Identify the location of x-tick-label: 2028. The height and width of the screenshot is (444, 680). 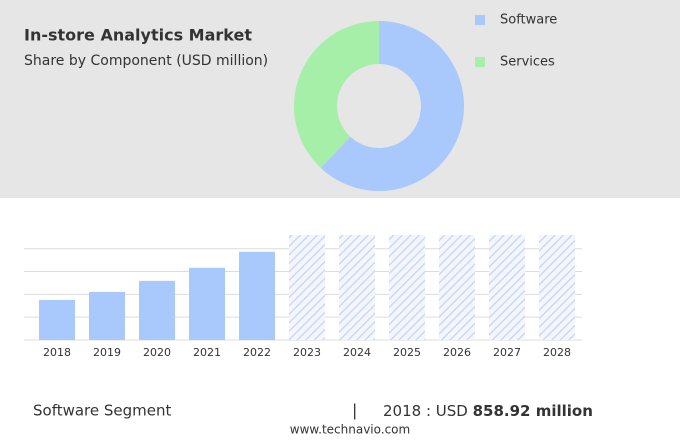
(557, 352).